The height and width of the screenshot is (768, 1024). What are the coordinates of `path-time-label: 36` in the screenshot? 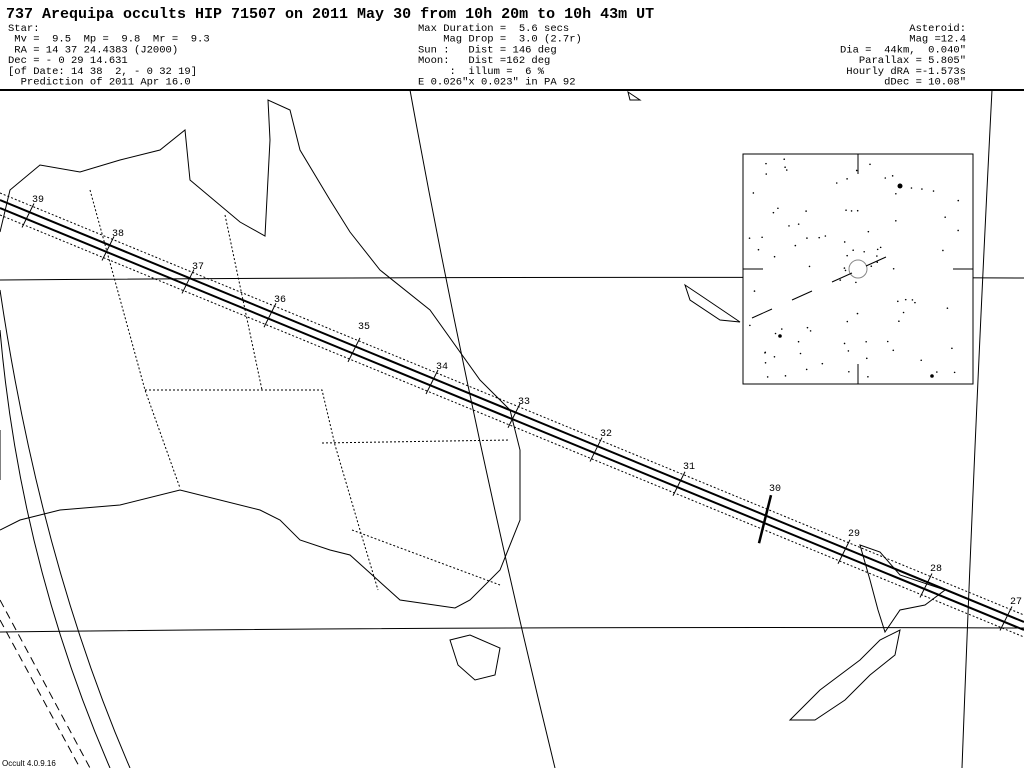 It's located at (280, 300).